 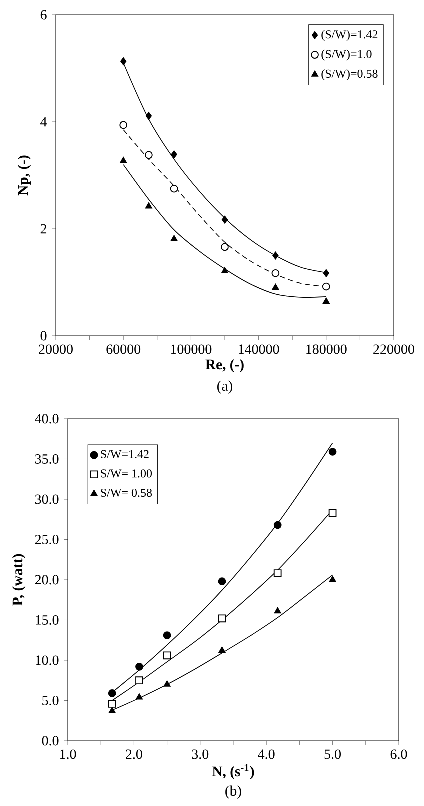 What do you see at coordinates (47, 499) in the screenshot?
I see `y-tick-label: 30.0` at bounding box center [47, 499].